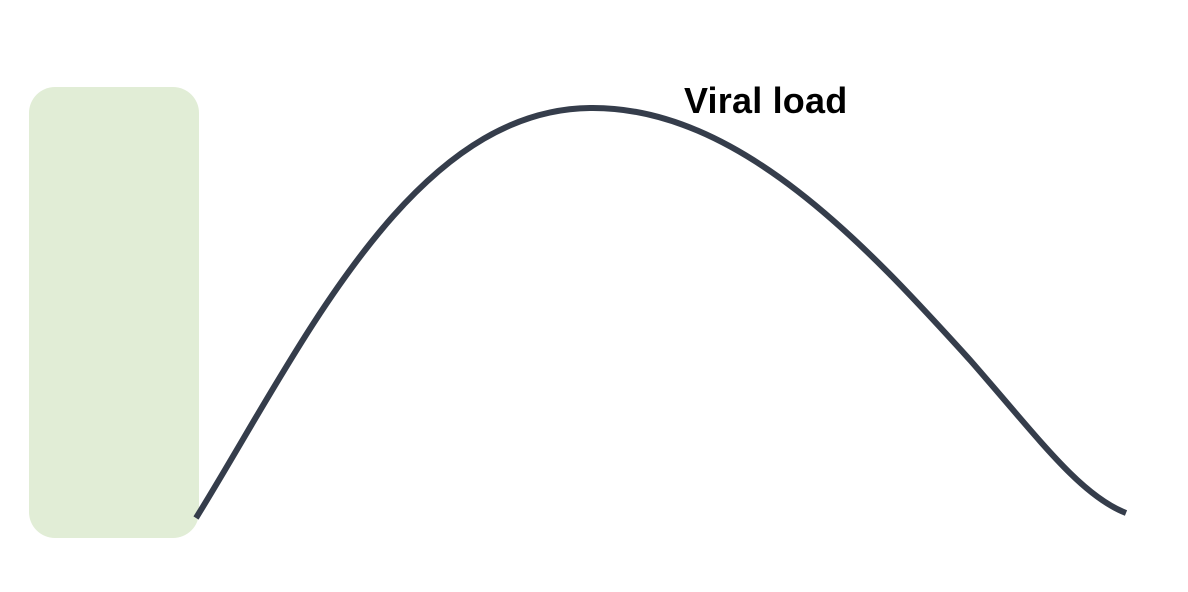 This screenshot has height=592, width=1188. What do you see at coordinates (114, 312) in the screenshot?
I see `shaded-period-box` at bounding box center [114, 312].